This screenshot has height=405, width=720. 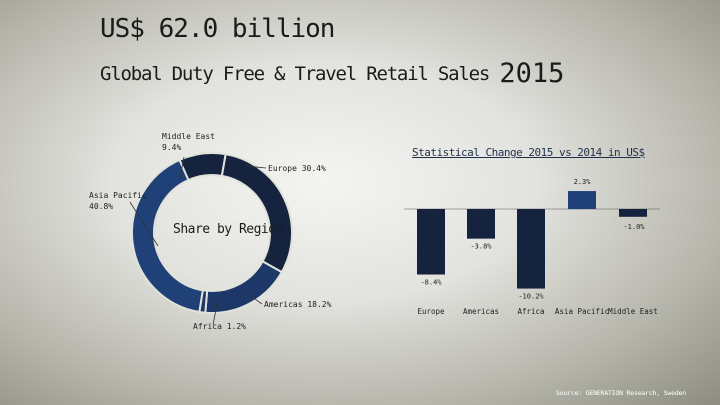 What do you see at coordinates (217, 29) in the screenshot?
I see `page-title: US$ 62.0 billion` at bounding box center [217, 29].